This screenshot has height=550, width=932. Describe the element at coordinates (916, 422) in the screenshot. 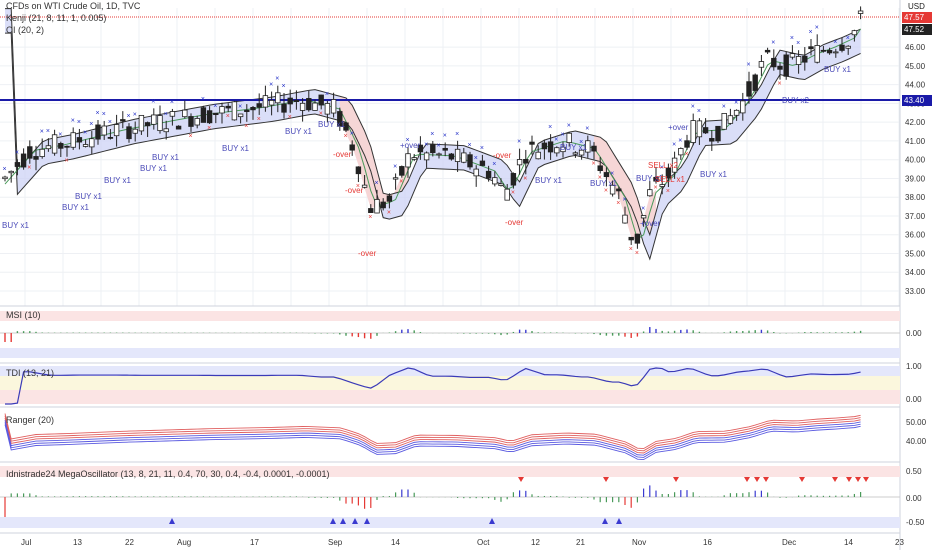

I see `ranger-axis-tick-top: 50.00` at that location.